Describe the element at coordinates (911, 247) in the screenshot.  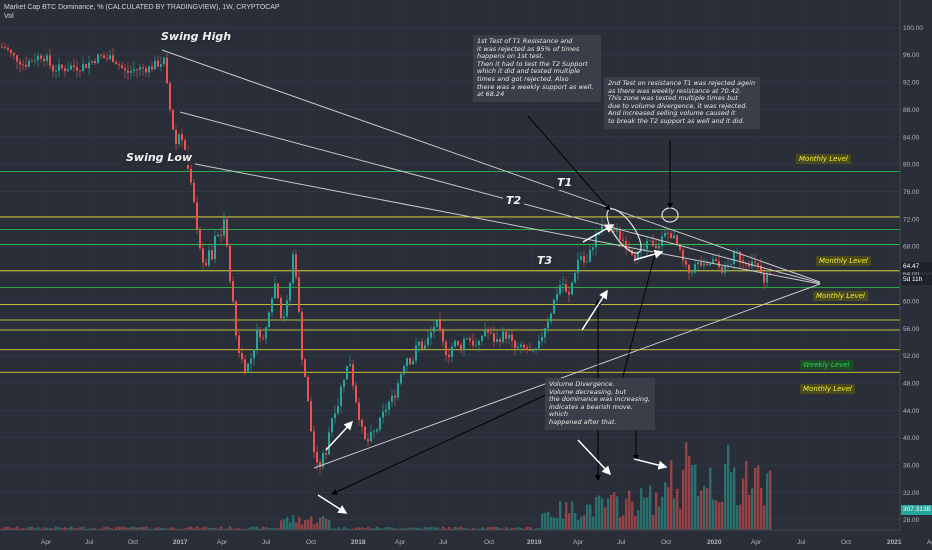
I see `y-tick-label: 68.00` at that location.